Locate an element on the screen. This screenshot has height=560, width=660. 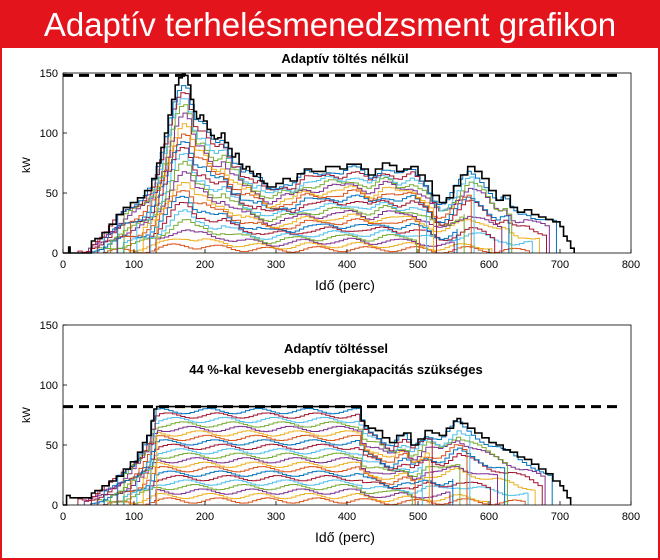
chart-bottom-series is located at coordinates (315, 456).